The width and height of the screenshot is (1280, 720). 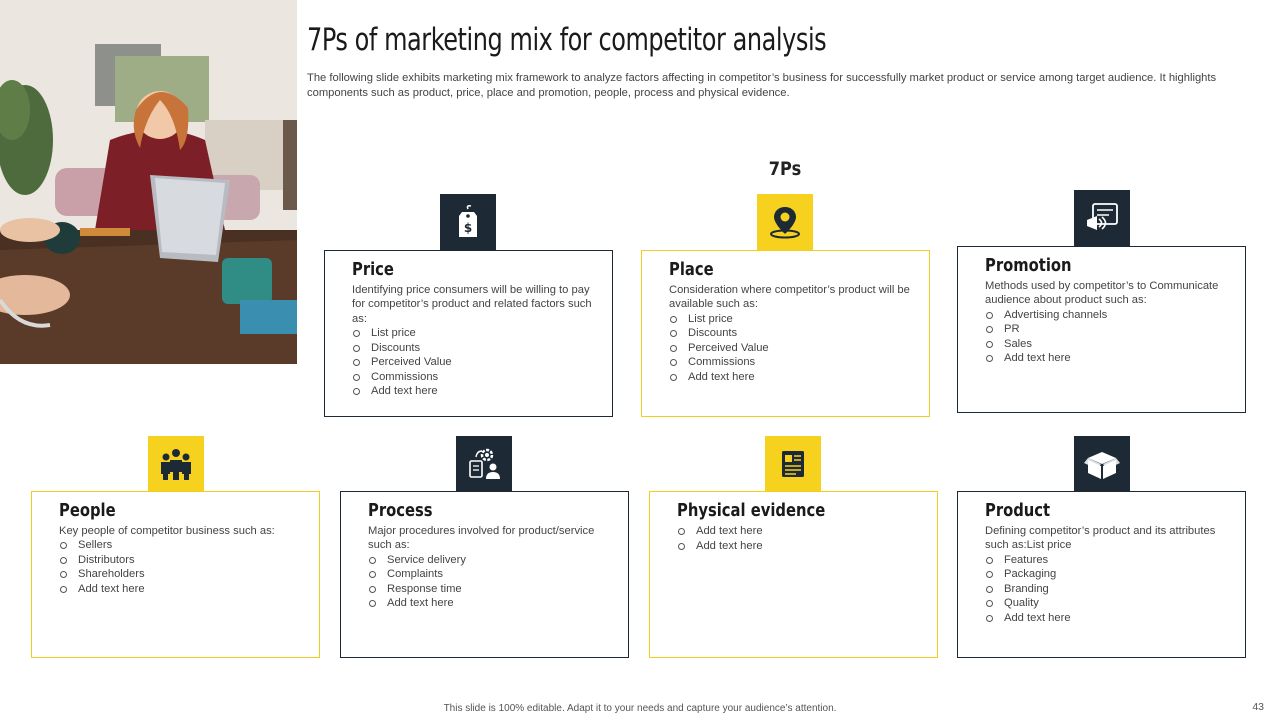 What do you see at coordinates (785, 222) in the screenshot?
I see `location-pin-icon` at bounding box center [785, 222].